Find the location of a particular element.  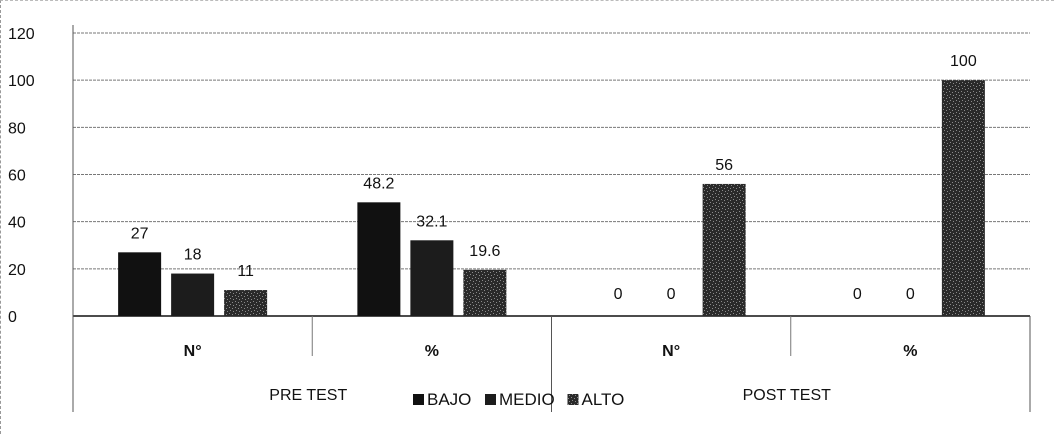

y-tick-label: 80 is located at coordinates (17, 128).